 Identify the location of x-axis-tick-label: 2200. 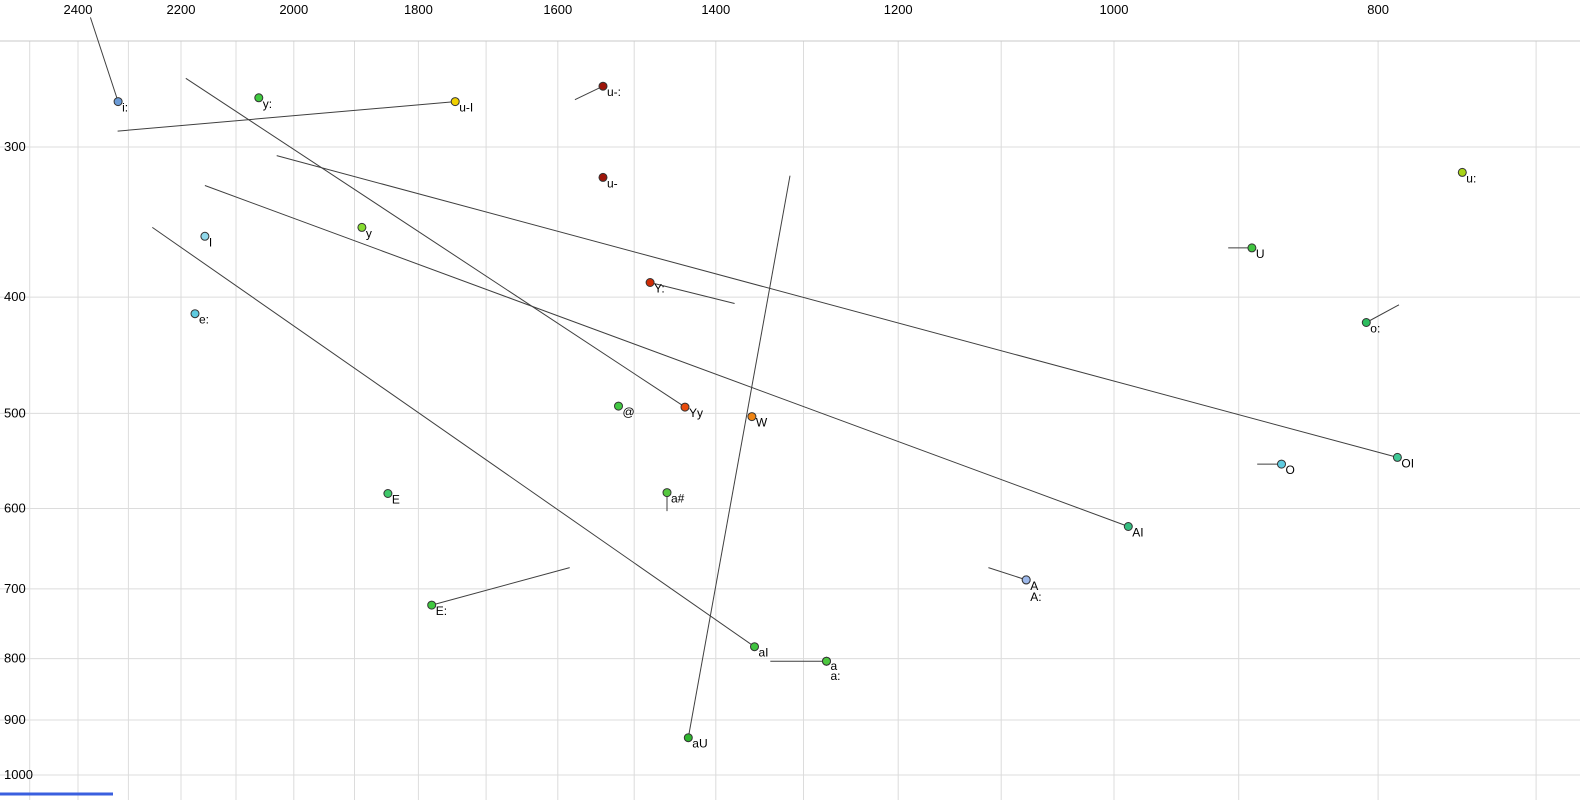
(181, 9).